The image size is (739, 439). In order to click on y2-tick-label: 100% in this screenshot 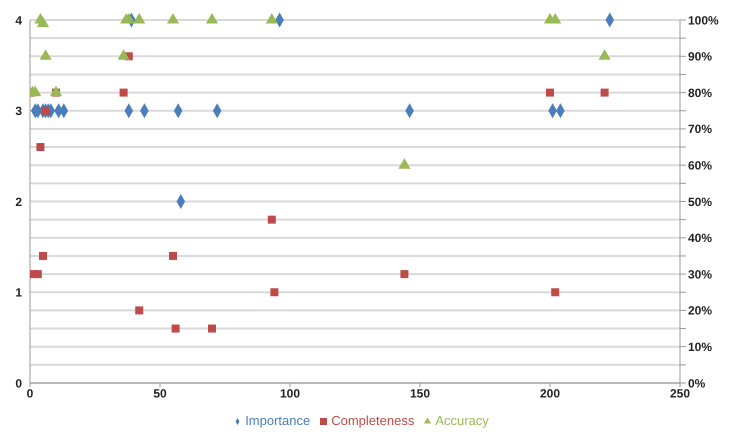, I will do `click(704, 20)`.